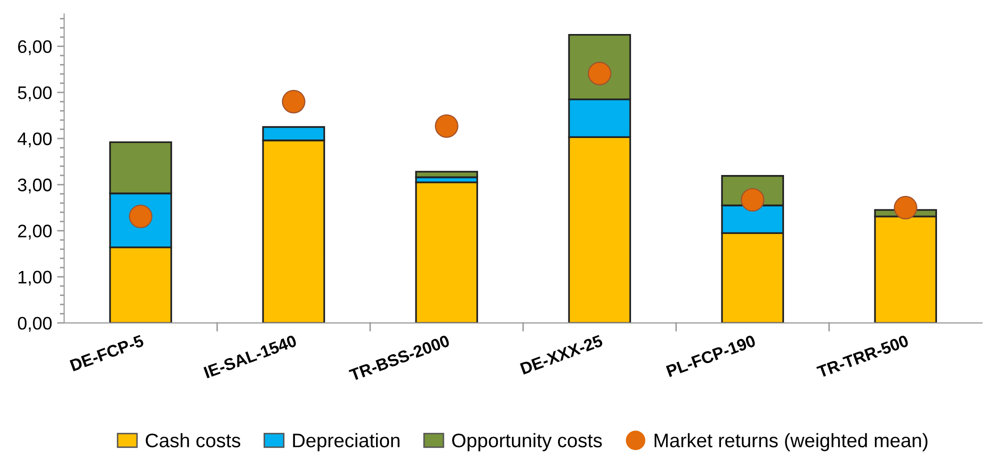 This screenshot has height=468, width=987. What do you see at coordinates (35, 324) in the screenshot?
I see `y-tick-label: 0,00` at bounding box center [35, 324].